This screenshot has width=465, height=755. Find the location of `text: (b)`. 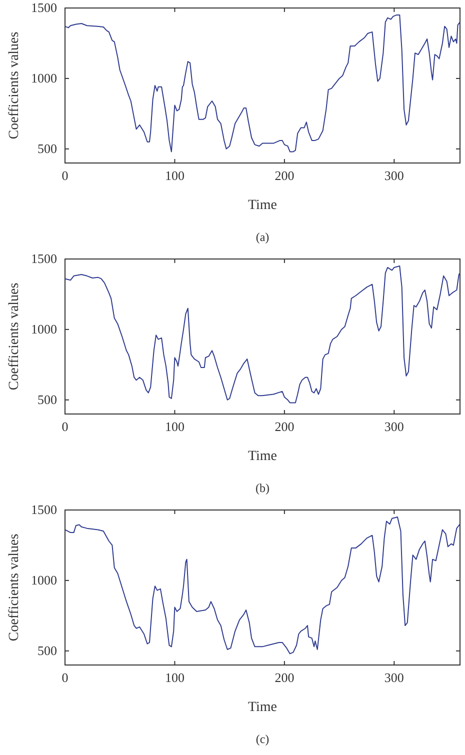

text: (b) is located at coordinates (263, 488).